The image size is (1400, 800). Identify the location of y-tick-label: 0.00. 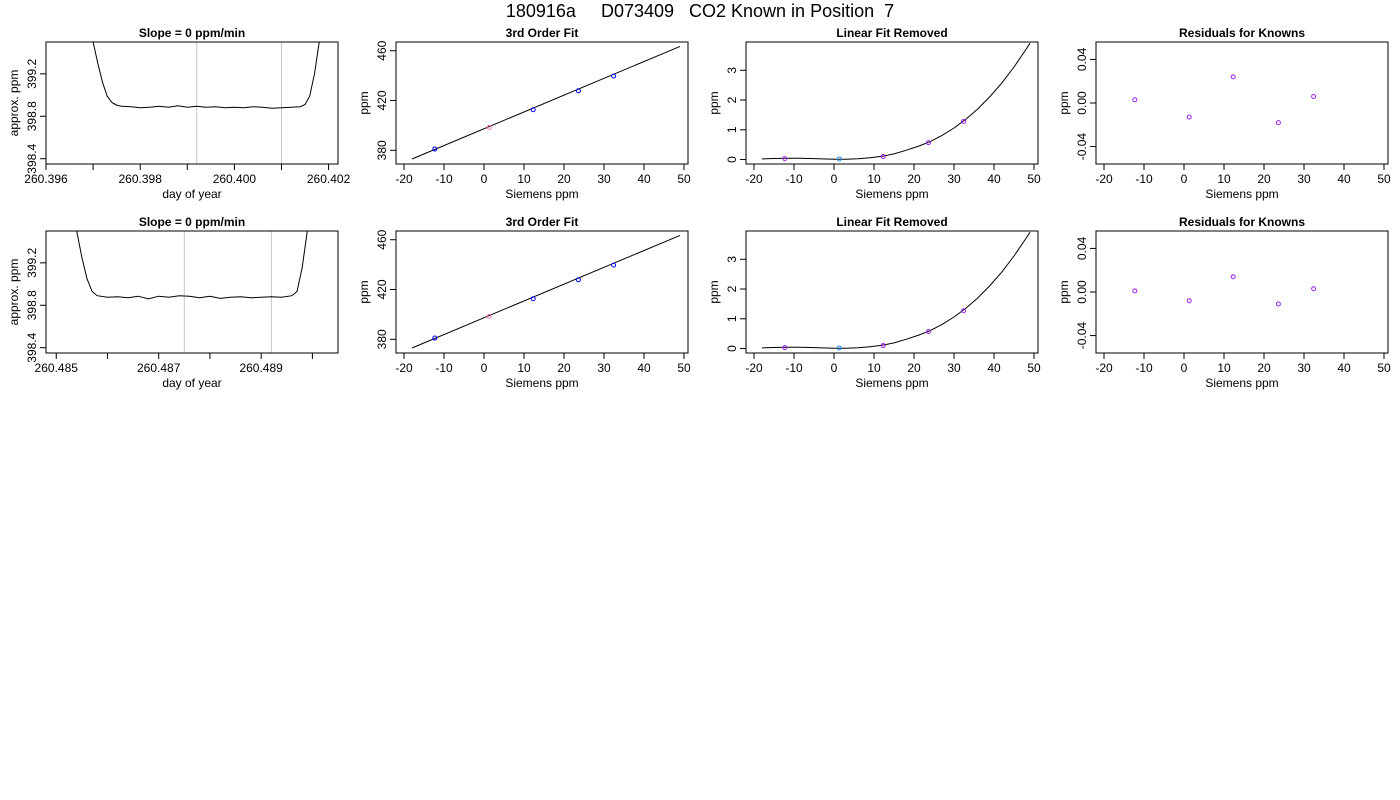
(1082, 292).